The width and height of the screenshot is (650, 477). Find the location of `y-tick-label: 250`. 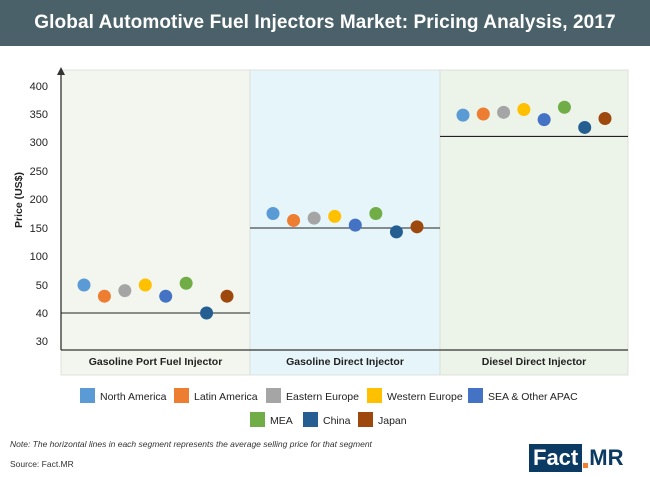

y-tick-label: 250 is located at coordinates (39, 172).